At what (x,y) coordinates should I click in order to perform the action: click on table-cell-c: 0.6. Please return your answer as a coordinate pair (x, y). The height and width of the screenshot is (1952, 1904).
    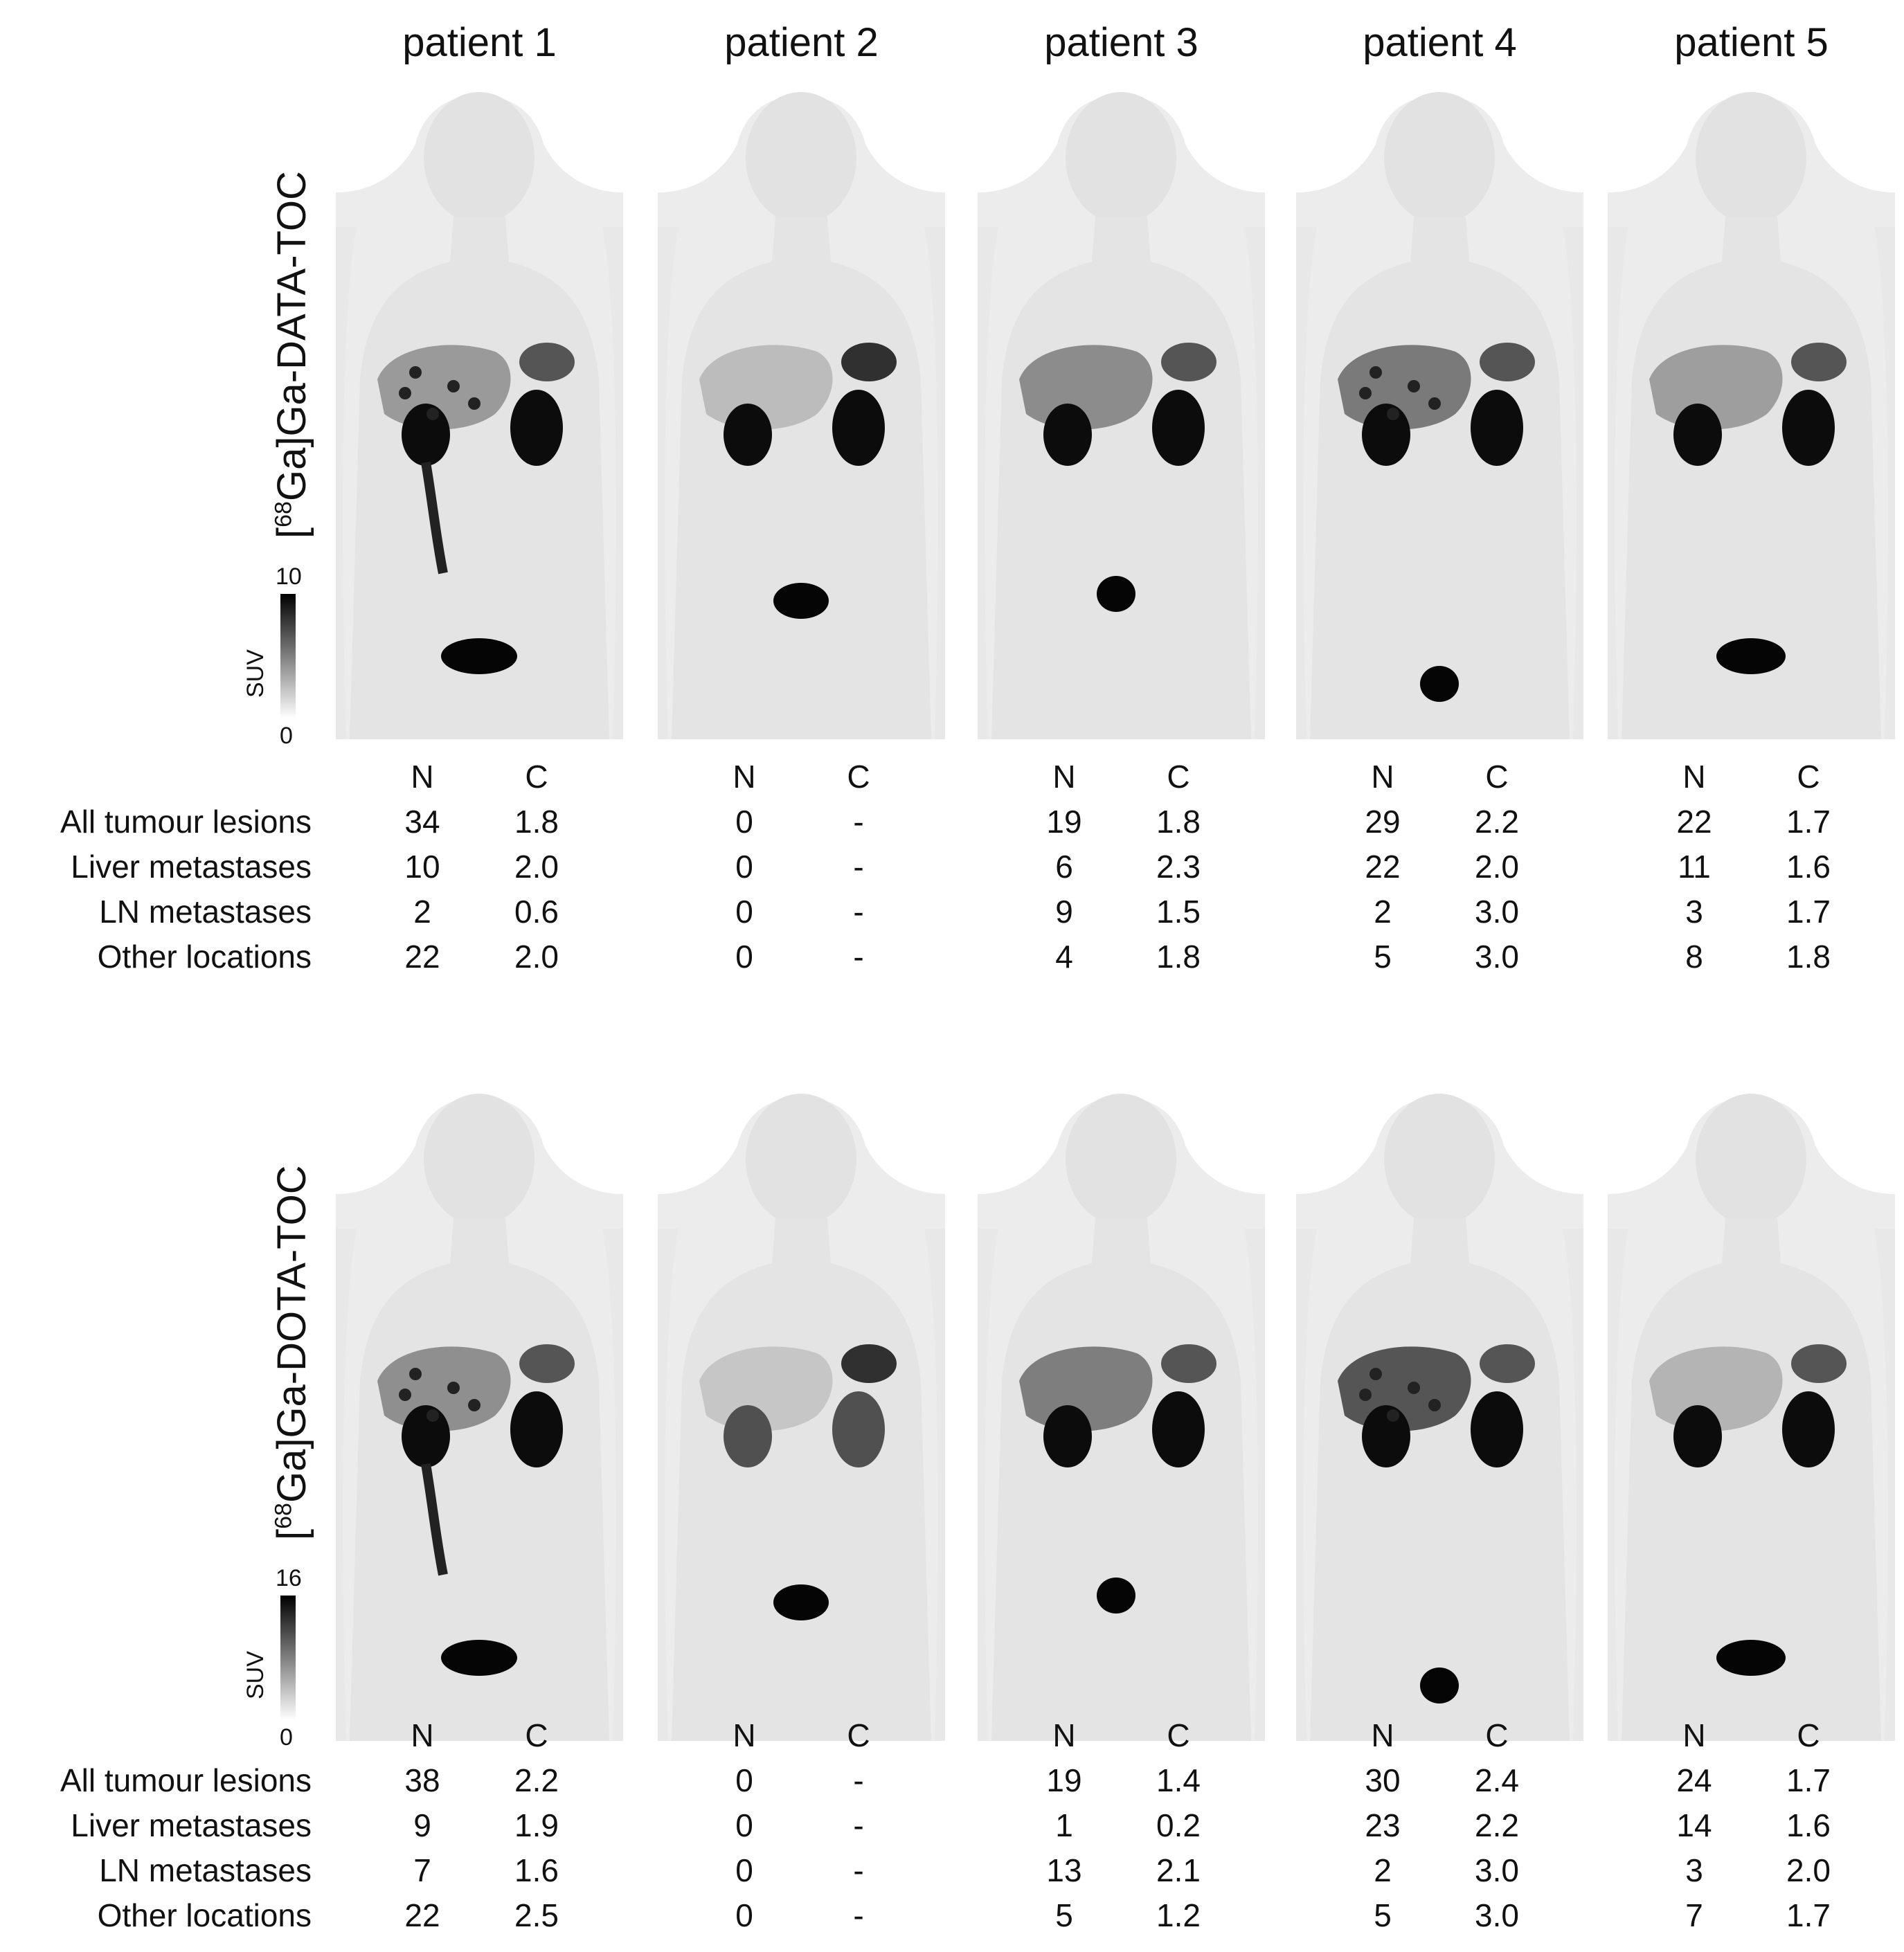
    Looking at the image, I should click on (536, 912).